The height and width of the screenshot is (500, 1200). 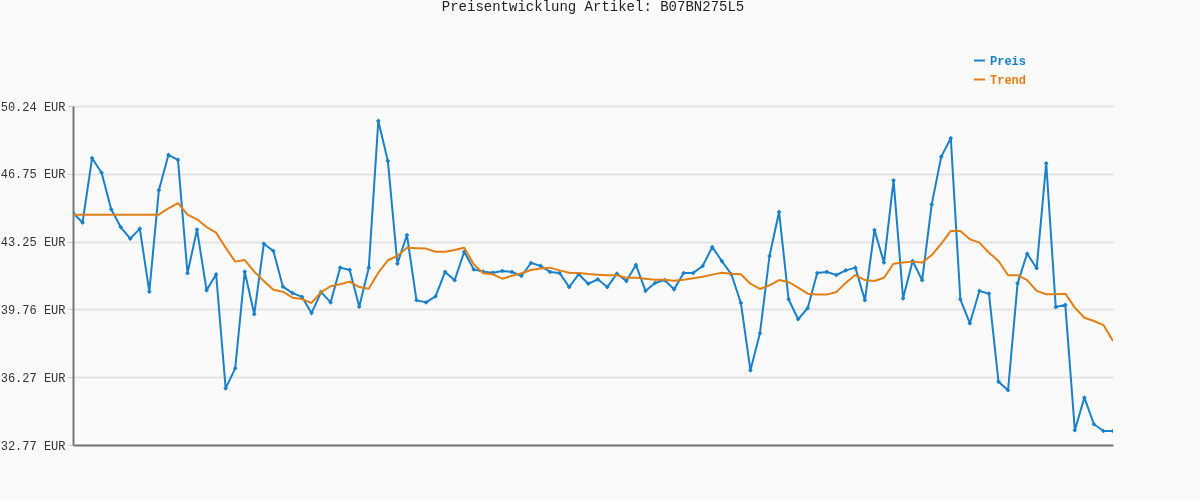 What do you see at coordinates (33, 310) in the screenshot?
I see `y-tick-label: 39.76 EUR` at bounding box center [33, 310].